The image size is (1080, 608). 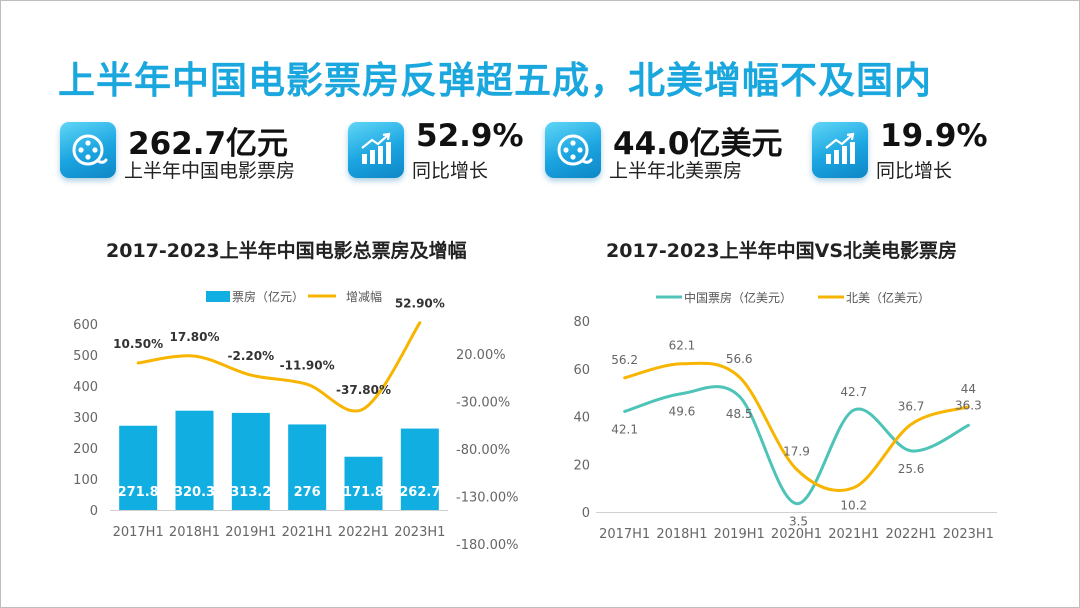 What do you see at coordinates (796, 534) in the screenshot?
I see `x-tick-label: 2020H1` at bounding box center [796, 534].